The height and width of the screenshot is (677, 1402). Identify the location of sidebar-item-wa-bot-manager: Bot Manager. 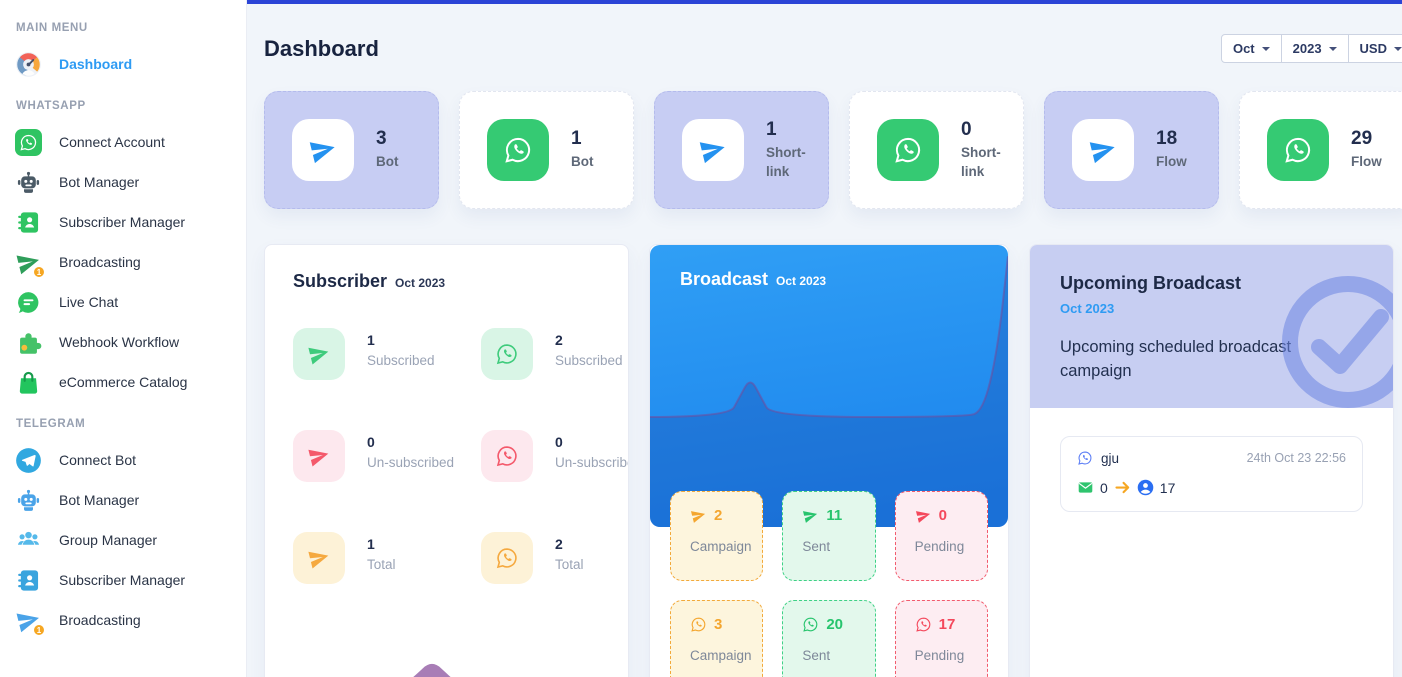
(125, 182).